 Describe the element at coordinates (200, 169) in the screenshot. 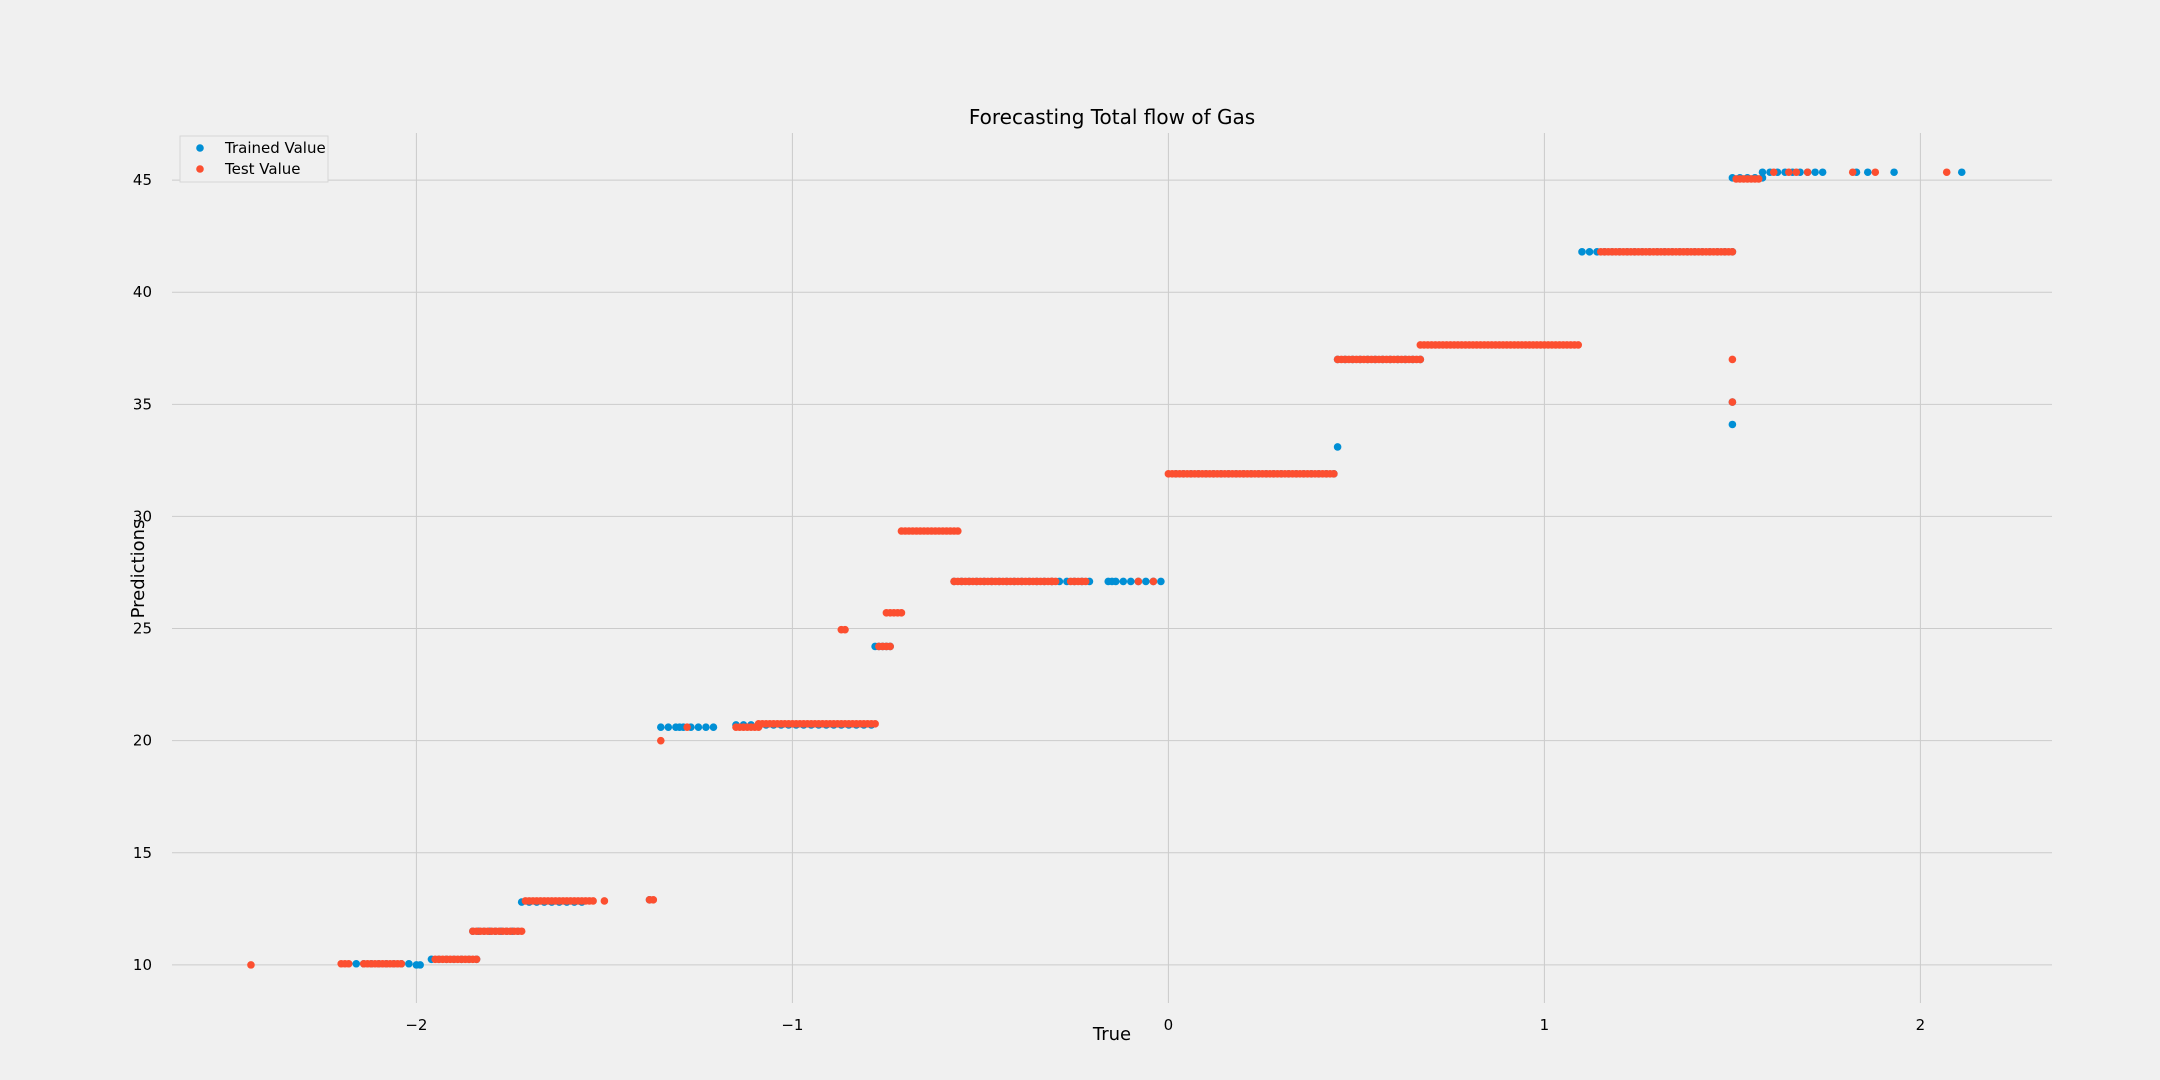

I see `legend-marker-test` at that location.